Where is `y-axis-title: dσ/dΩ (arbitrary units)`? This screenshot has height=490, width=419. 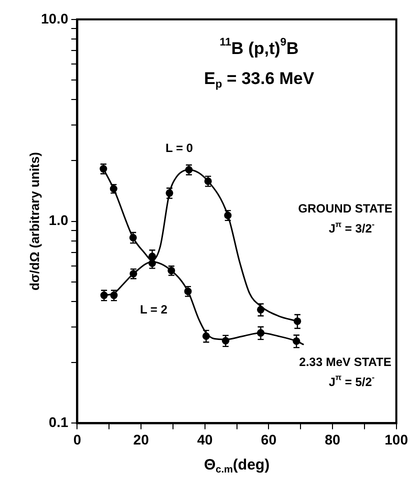
y-axis-title: dσ/dΩ (arbitrary units) is located at coordinates (34, 221).